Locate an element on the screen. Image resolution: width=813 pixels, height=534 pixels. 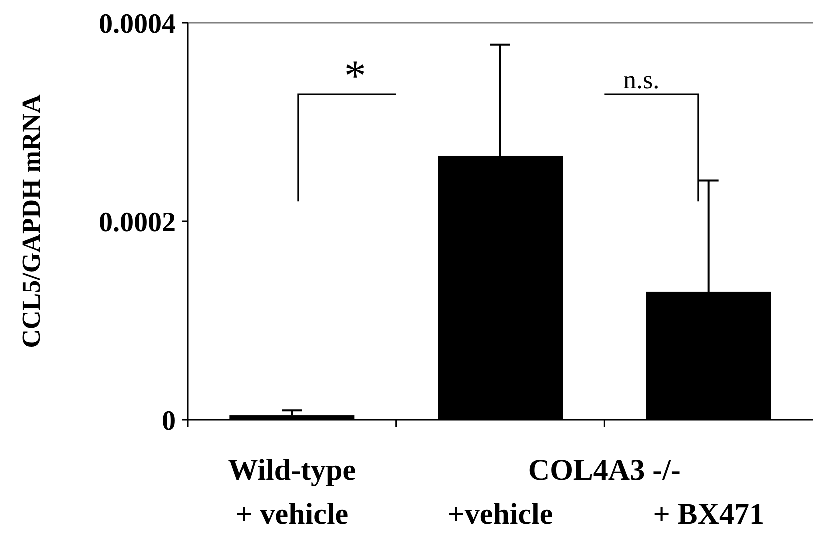
y-axis-title: CCL5/GAPDH mRNA is located at coordinates (31, 221).